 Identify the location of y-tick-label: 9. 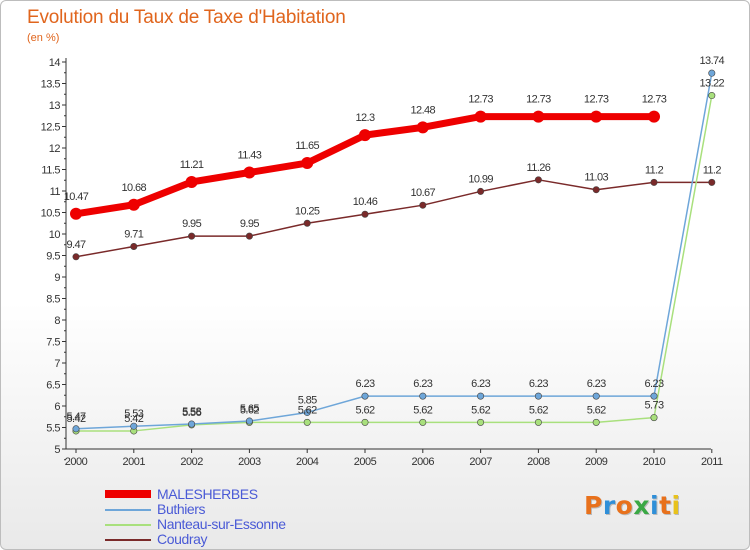
(57, 278).